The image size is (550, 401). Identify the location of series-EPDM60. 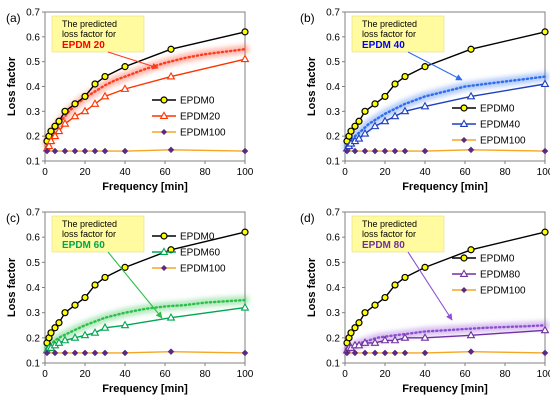
(146, 328).